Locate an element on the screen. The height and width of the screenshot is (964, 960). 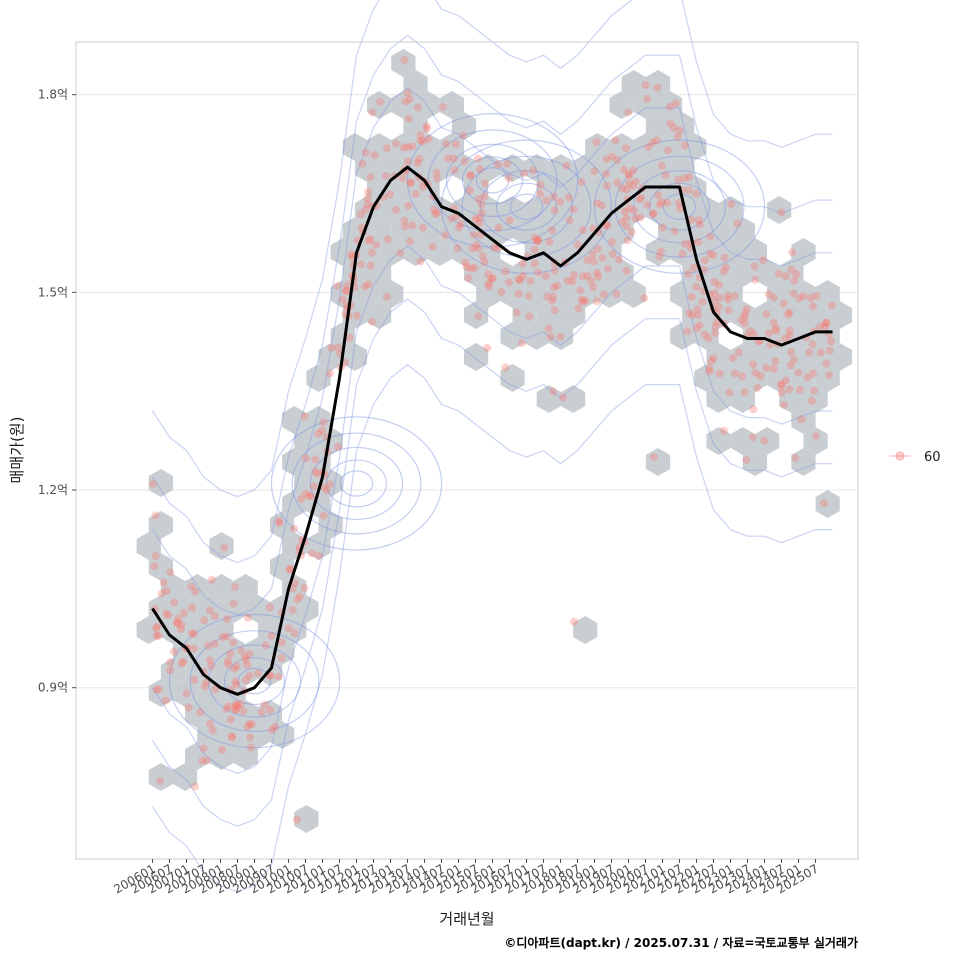
x-axis-title: 거래년월 is located at coordinates (466, 919).